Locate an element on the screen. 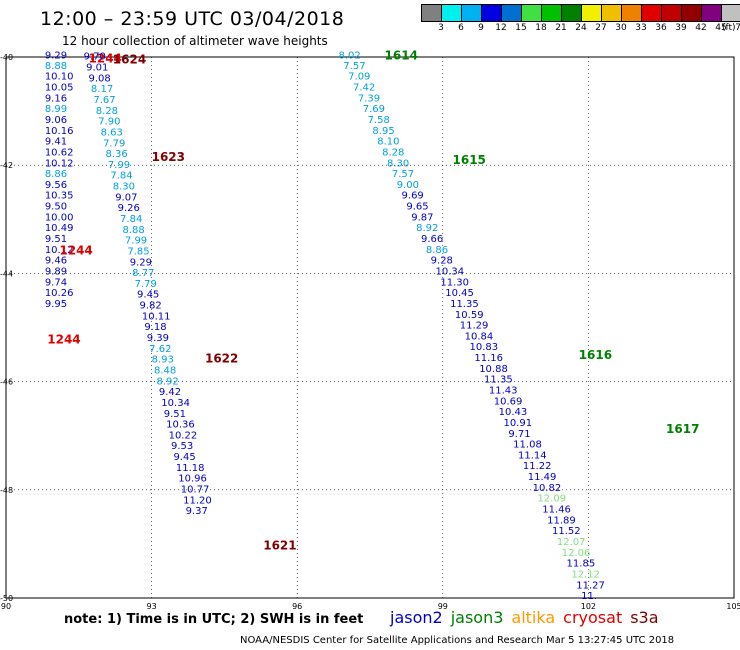 The image size is (740, 650). color-scale-tick-label: 42 is located at coordinates (701, 28).